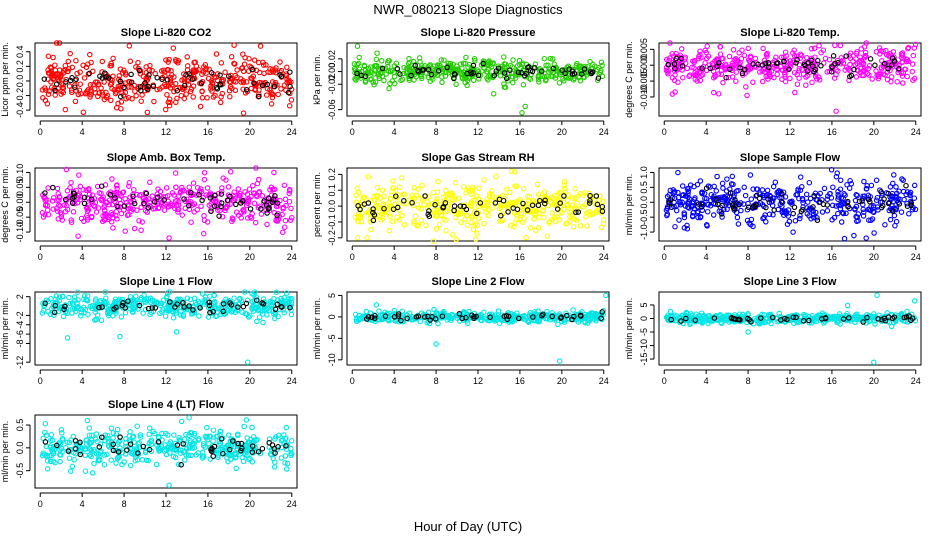 Image resolution: width=936 pixels, height=540 pixels. Describe the element at coordinates (604, 132) in the screenshot. I see `x-tick-label: 24` at that location.